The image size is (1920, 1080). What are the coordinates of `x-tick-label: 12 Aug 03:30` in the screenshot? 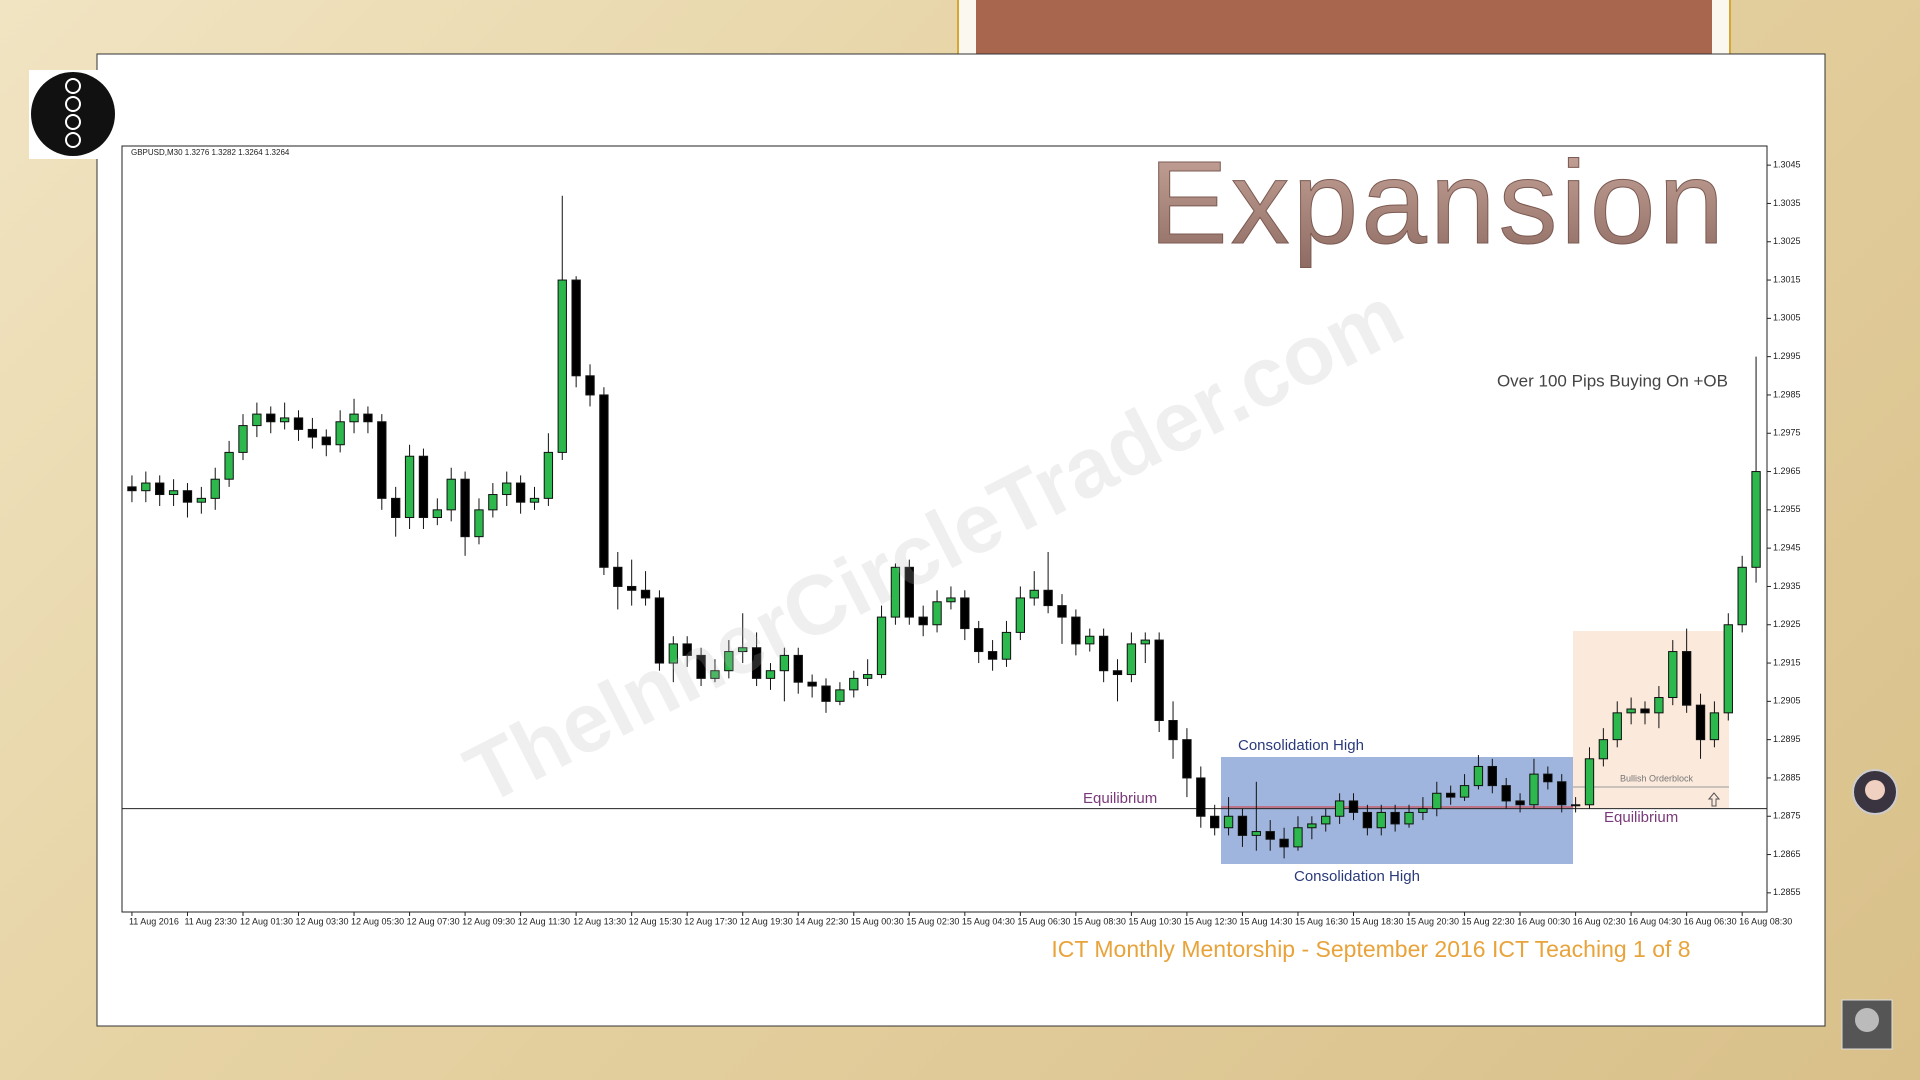 It's located at (322, 921).